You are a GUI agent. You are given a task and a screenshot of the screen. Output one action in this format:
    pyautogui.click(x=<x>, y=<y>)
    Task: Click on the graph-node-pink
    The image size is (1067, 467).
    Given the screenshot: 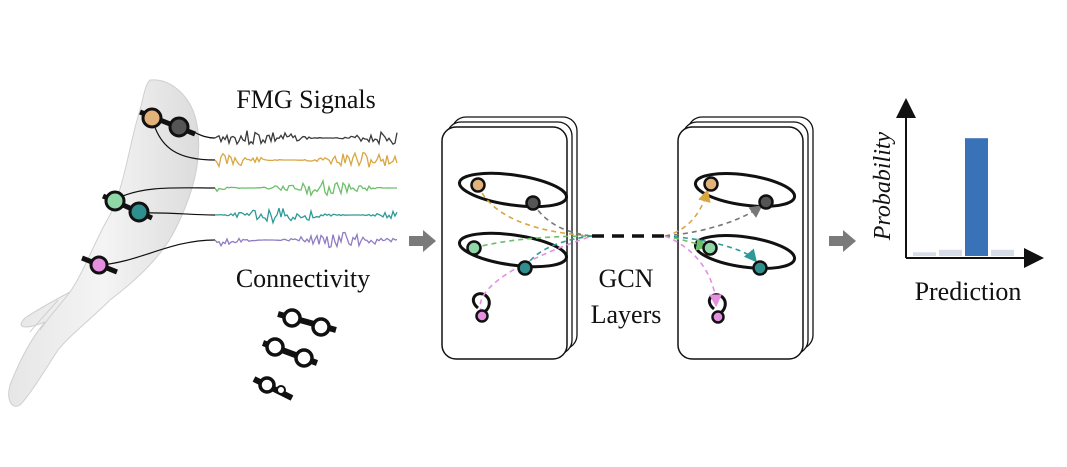 What is the action you would take?
    pyautogui.click(x=482, y=316)
    